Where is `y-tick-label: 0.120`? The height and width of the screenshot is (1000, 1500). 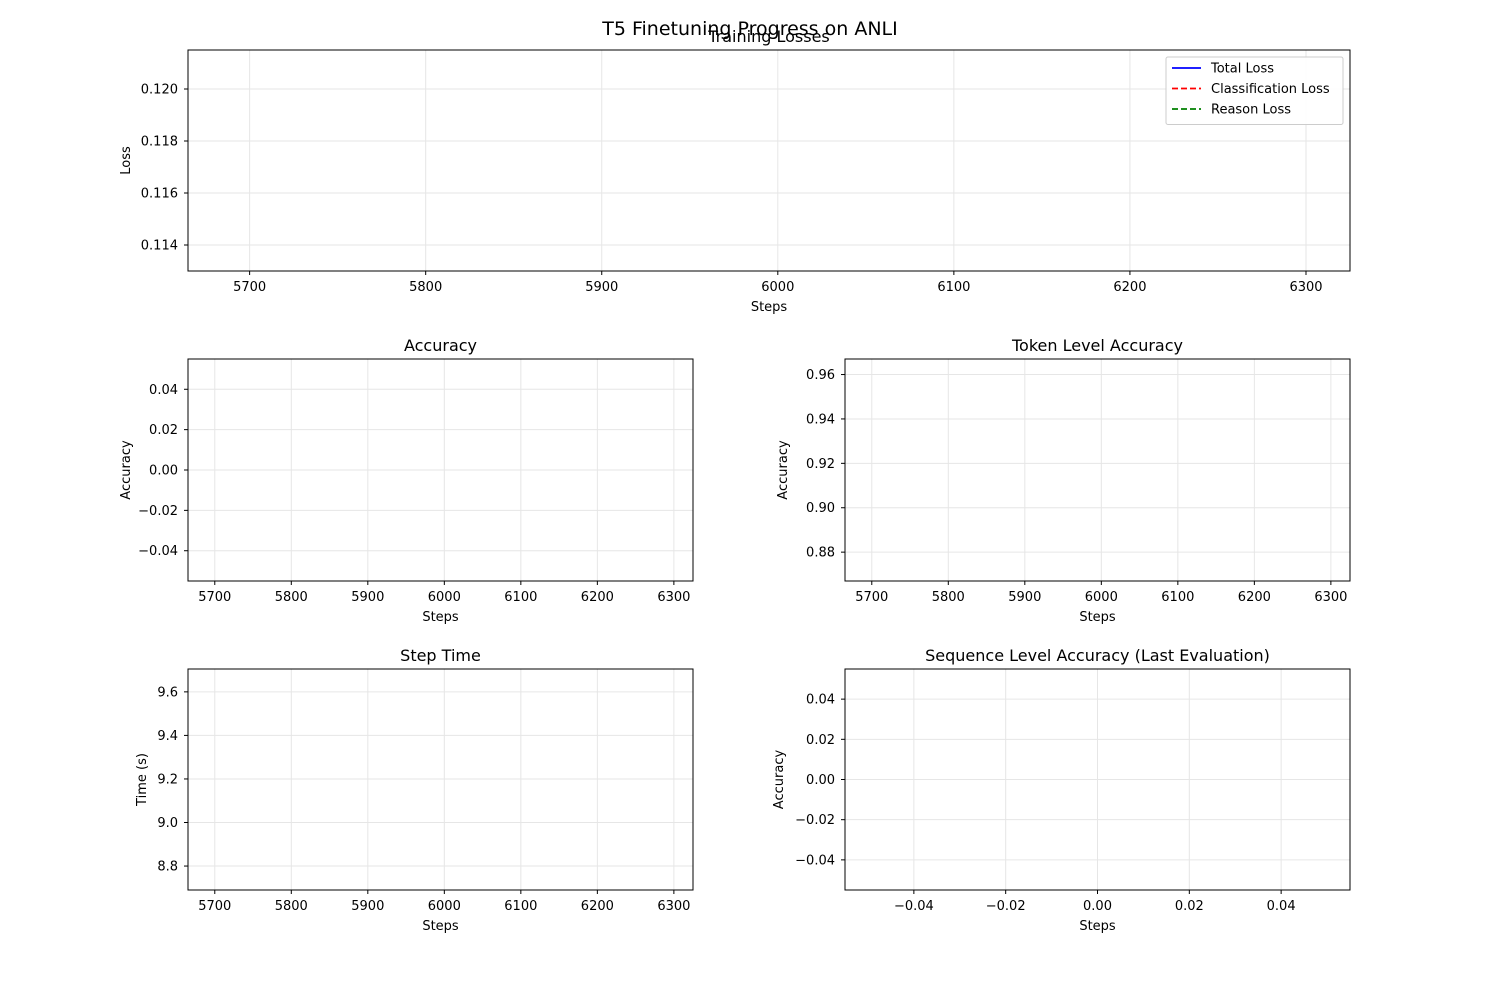
y-tick-label: 0.120 is located at coordinates (159, 90).